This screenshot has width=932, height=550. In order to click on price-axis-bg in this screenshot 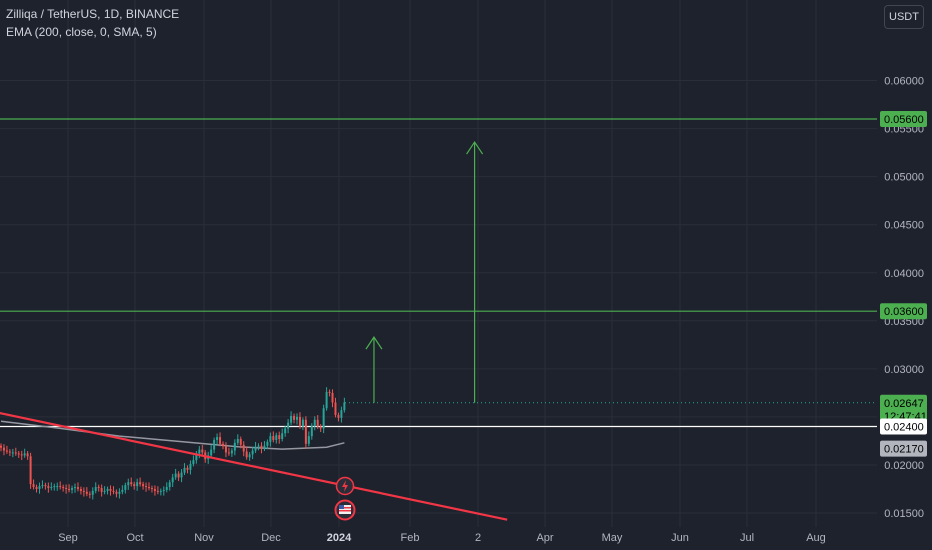, I will do `click(904, 275)`.